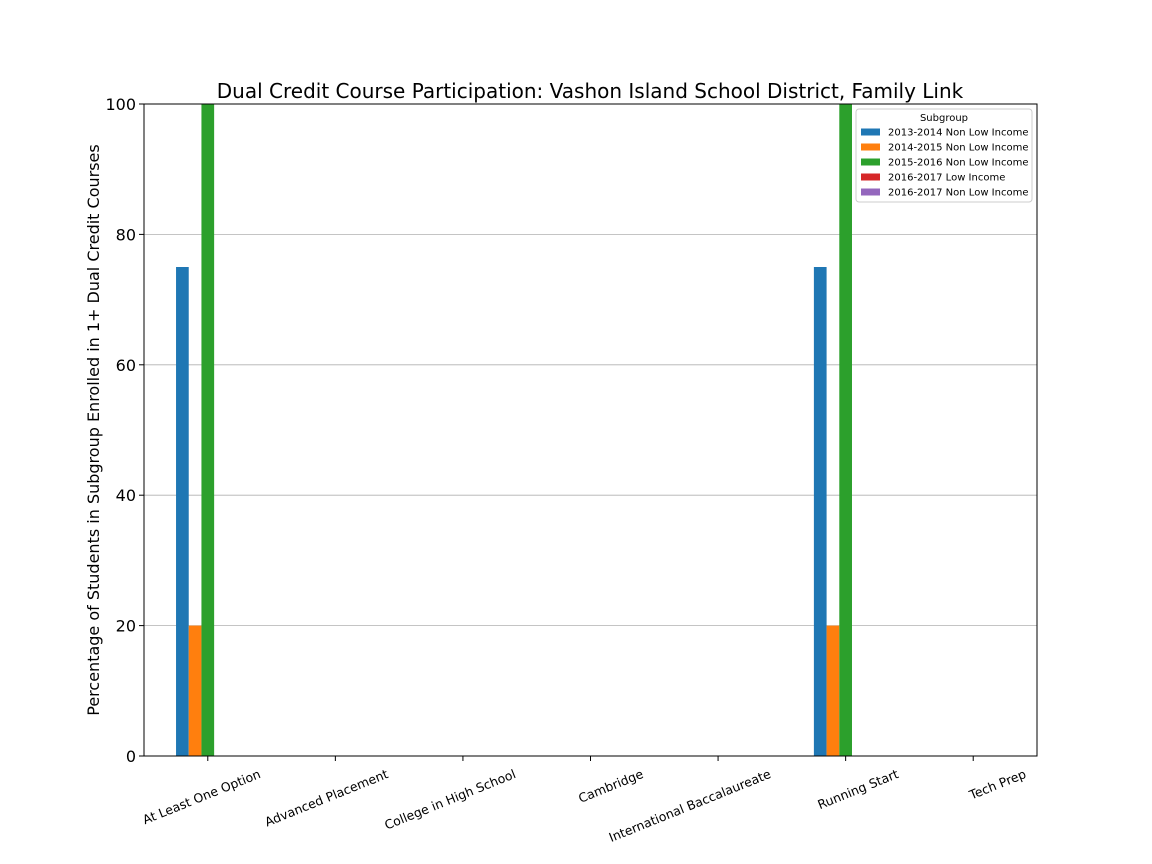 The image size is (1152, 864). What do you see at coordinates (126, 365) in the screenshot?
I see `y-tick-label: 60` at bounding box center [126, 365].